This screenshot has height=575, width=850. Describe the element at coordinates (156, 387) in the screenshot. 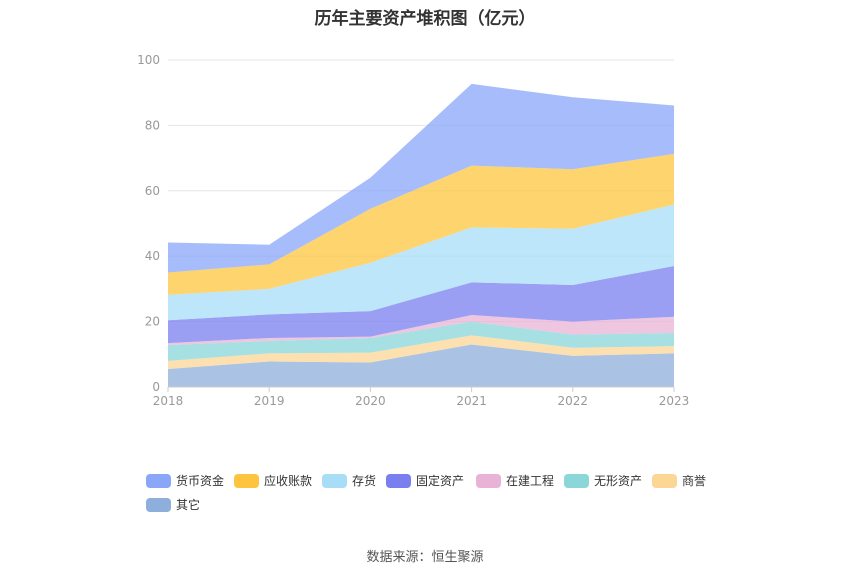

I see `y-tick-label: 0` at that location.